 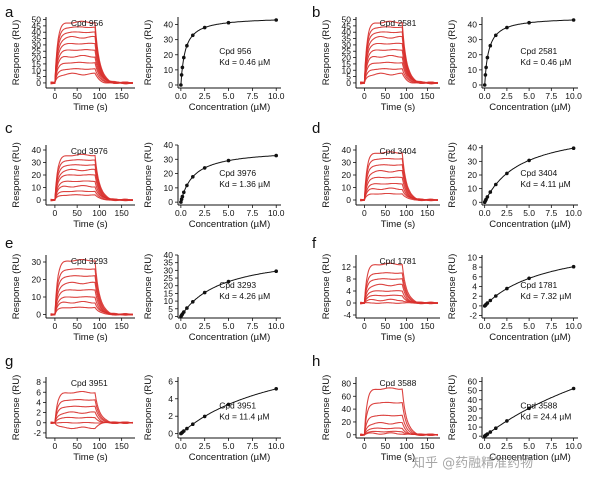 I want to click on sensorgram-x-axis-title: Time (s), so click(x=90, y=457).